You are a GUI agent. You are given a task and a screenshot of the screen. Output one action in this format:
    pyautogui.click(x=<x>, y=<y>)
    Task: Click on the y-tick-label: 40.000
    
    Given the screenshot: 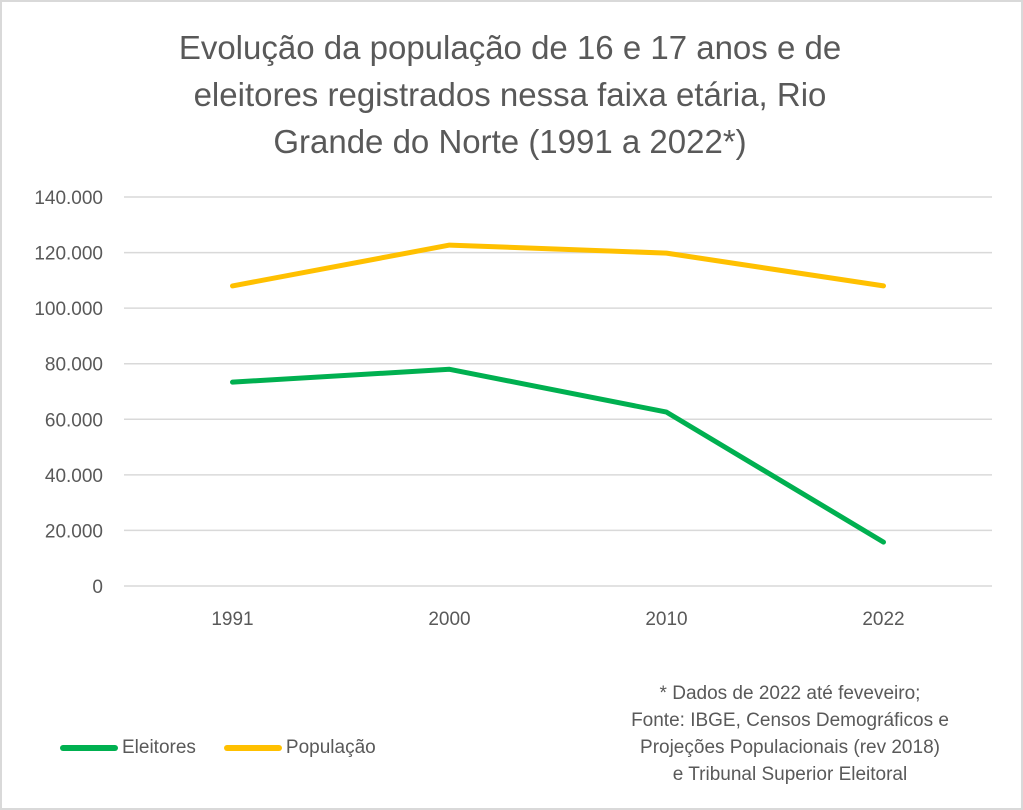 What is the action you would take?
    pyautogui.click(x=74, y=476)
    